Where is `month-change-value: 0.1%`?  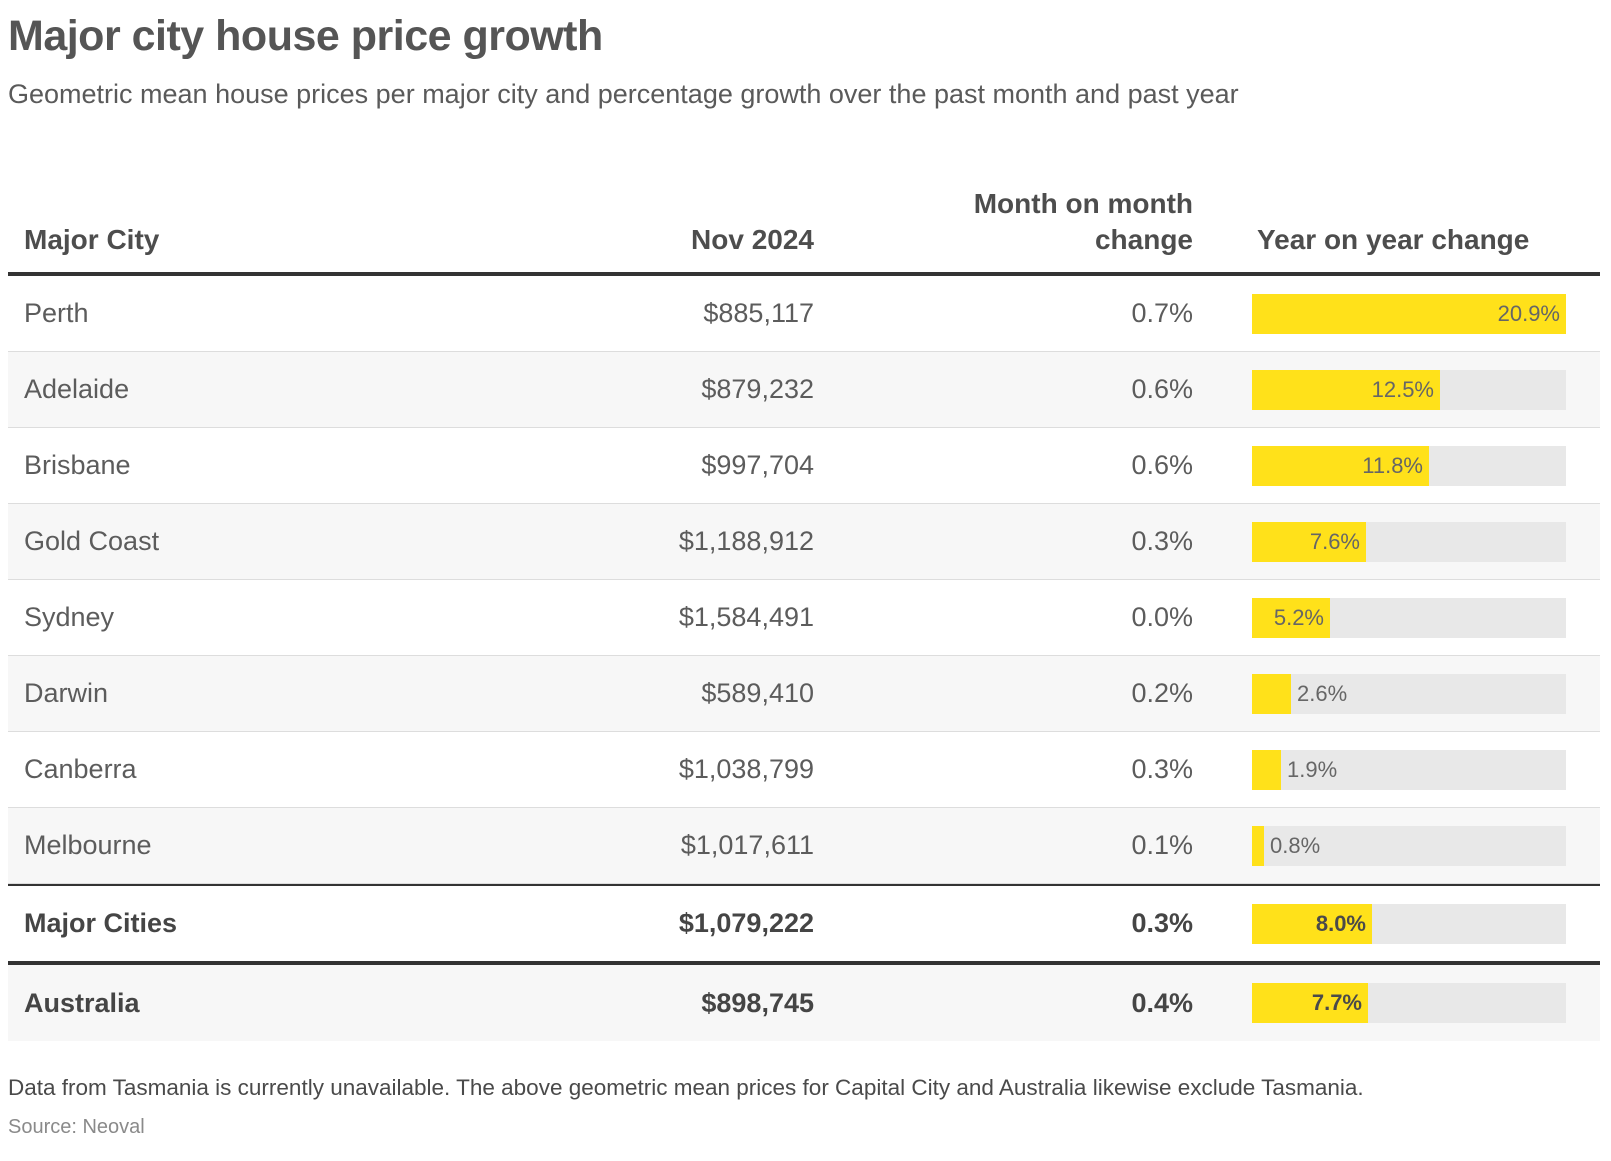
month-change-value: 0.1% is located at coordinates (1162, 845).